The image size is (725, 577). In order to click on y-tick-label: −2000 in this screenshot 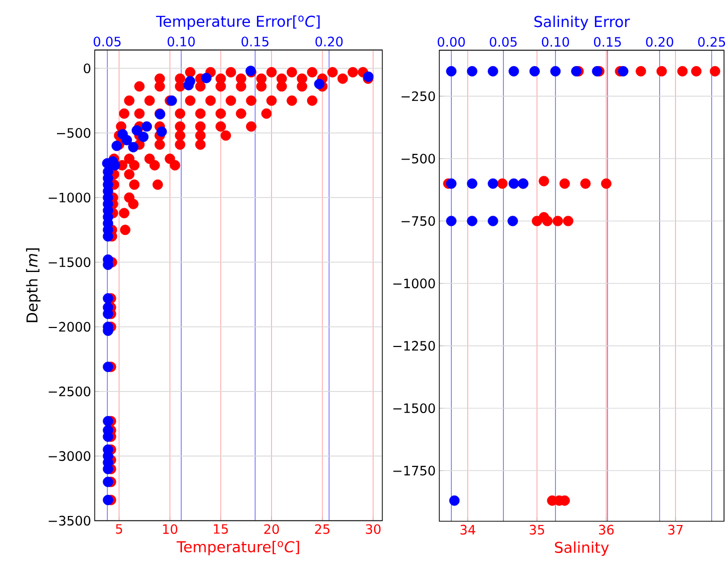, I will do `click(69, 327)`.